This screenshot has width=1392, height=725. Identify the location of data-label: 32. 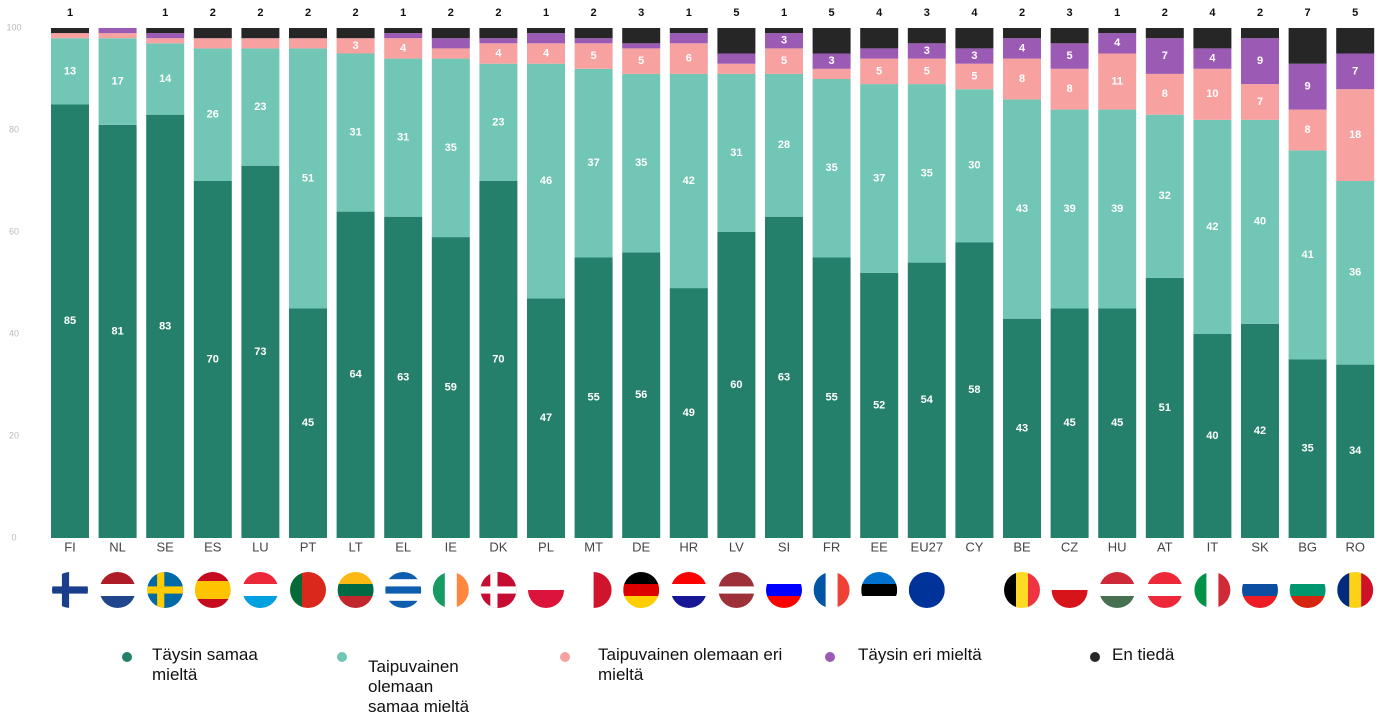
(1165, 196).